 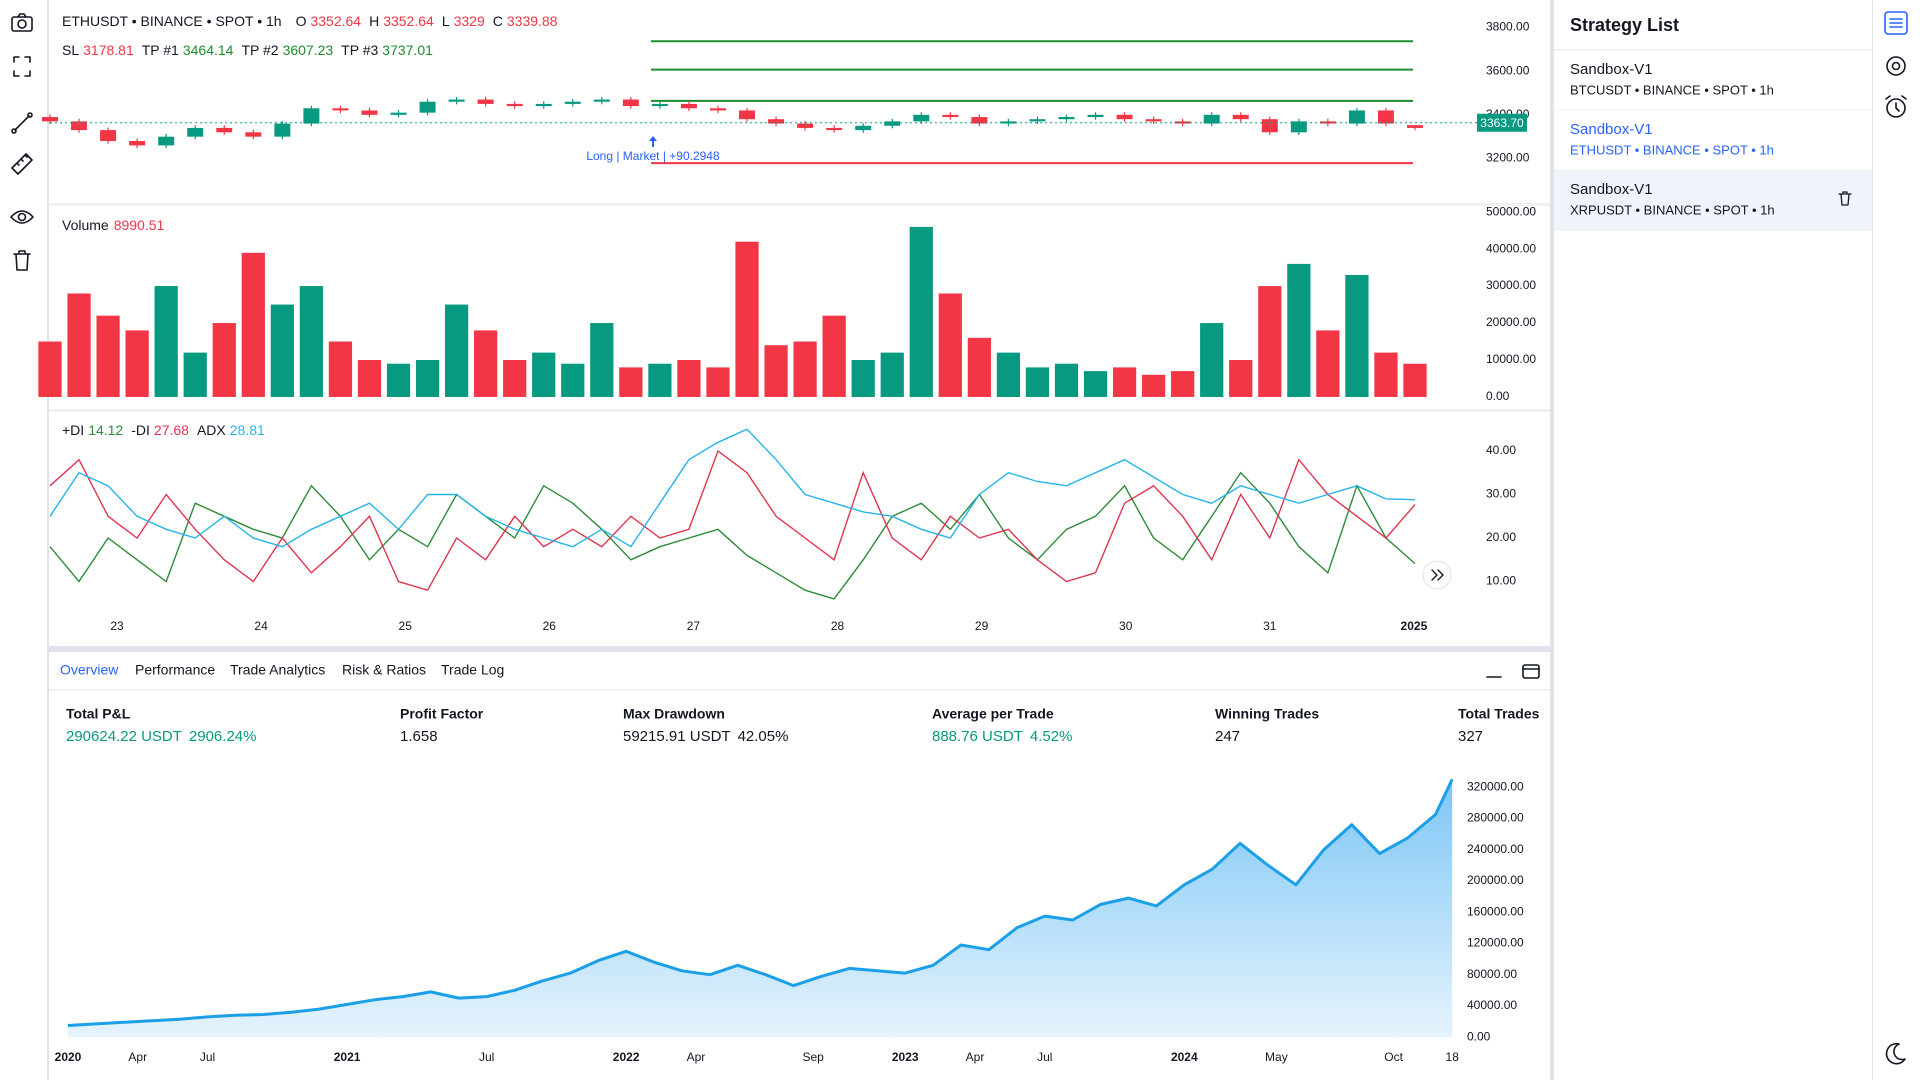 I want to click on level-name: TP #1, so click(x=160, y=50).